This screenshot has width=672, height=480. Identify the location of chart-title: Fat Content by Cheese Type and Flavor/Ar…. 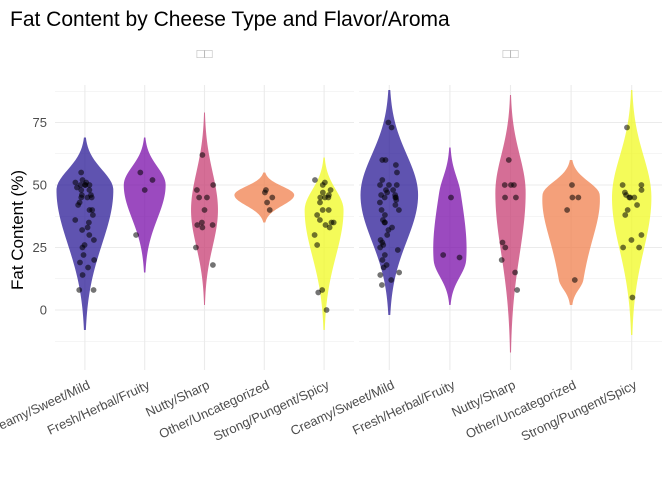
(230, 19).